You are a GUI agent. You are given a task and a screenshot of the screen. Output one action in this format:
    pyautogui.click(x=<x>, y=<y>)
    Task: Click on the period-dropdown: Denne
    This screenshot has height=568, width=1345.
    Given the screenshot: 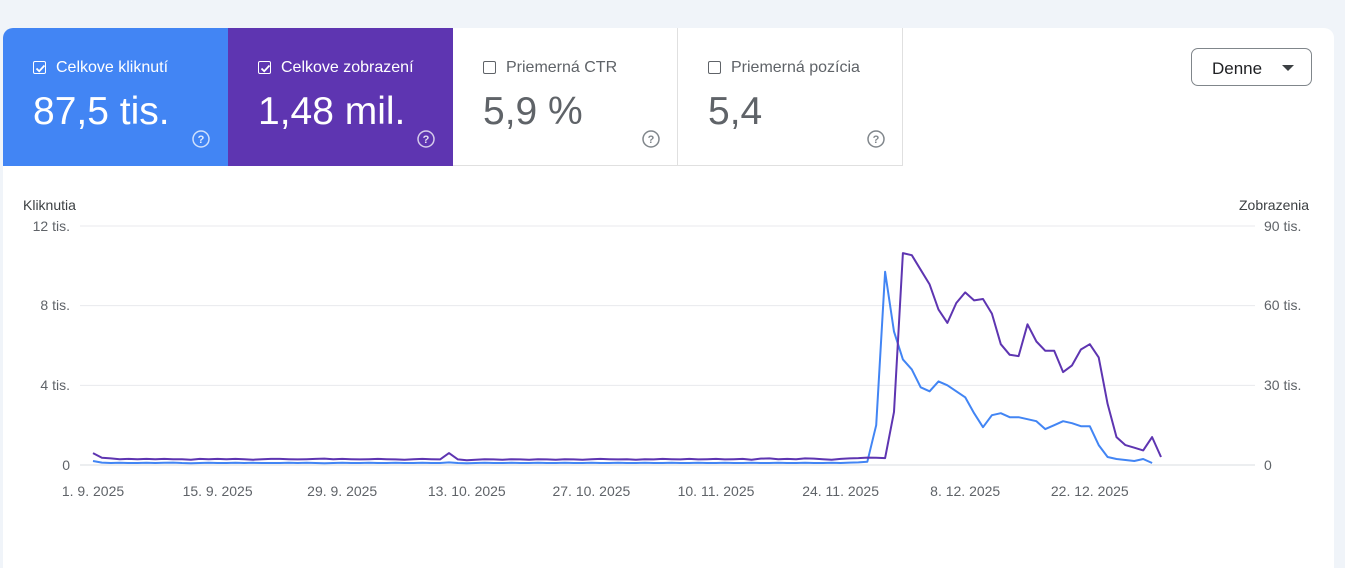 What is the action you would take?
    pyautogui.click(x=1251, y=67)
    